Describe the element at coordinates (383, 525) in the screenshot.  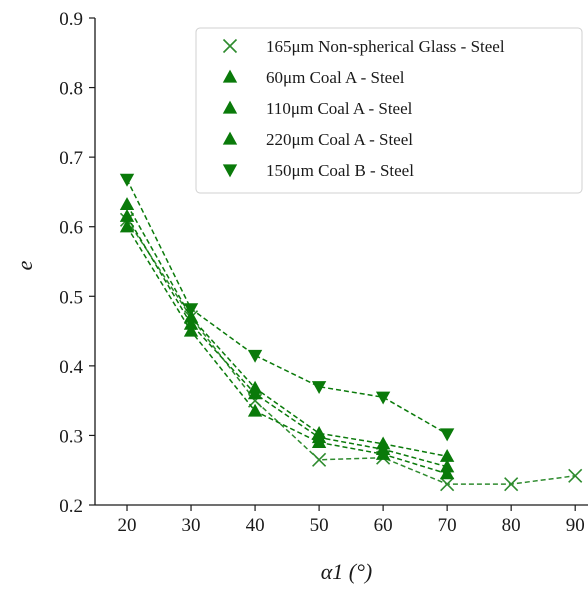
I see `x-tick-label: 60` at that location.